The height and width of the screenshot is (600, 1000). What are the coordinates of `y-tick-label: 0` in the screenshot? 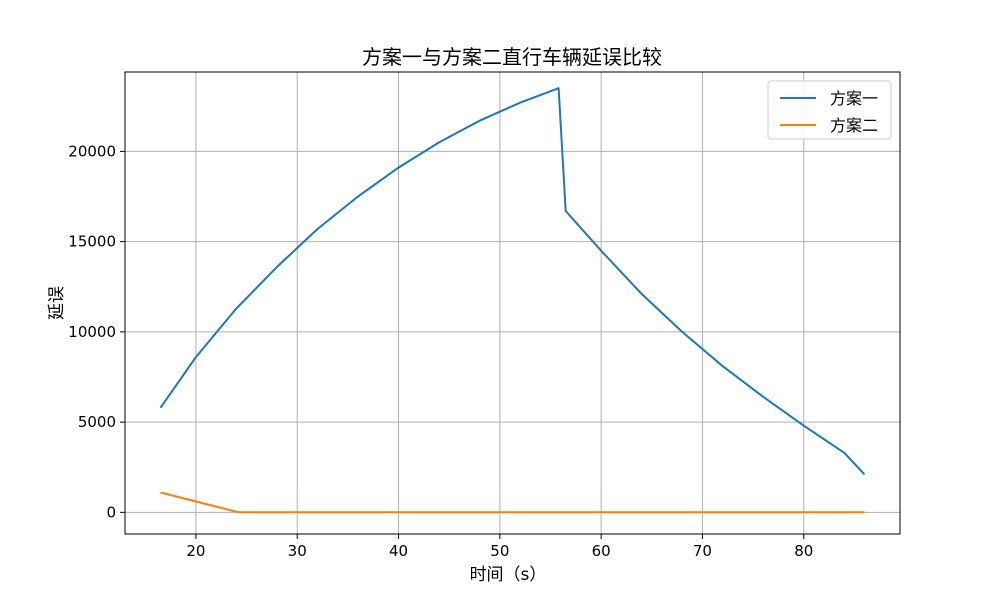 It's located at (111, 512).